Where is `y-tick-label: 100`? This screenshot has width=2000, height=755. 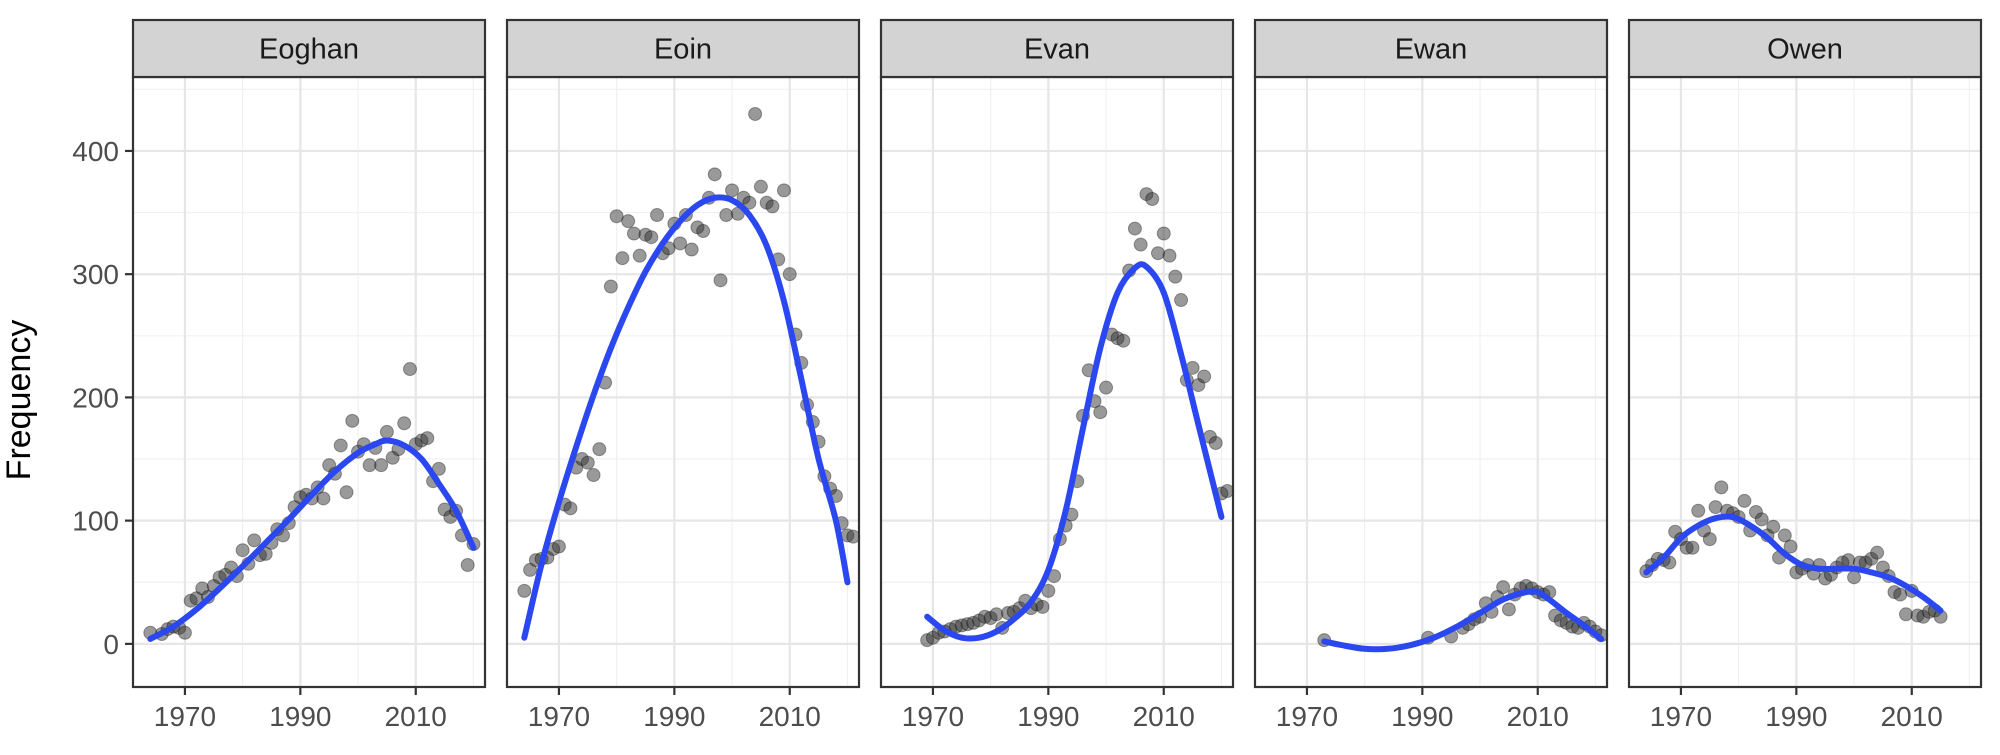 y-tick-label: 100 is located at coordinates (95, 521).